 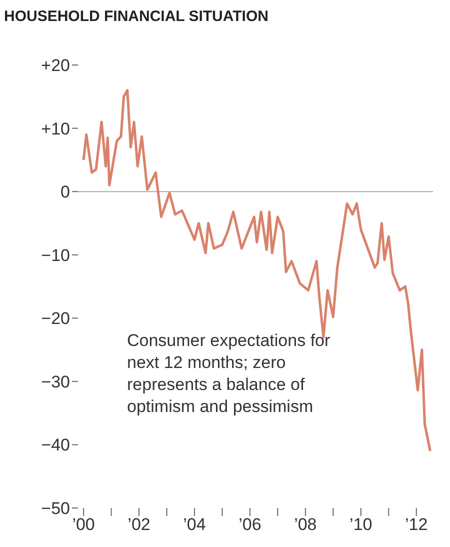 I want to click on y-tick-label: +10, so click(x=55, y=128).